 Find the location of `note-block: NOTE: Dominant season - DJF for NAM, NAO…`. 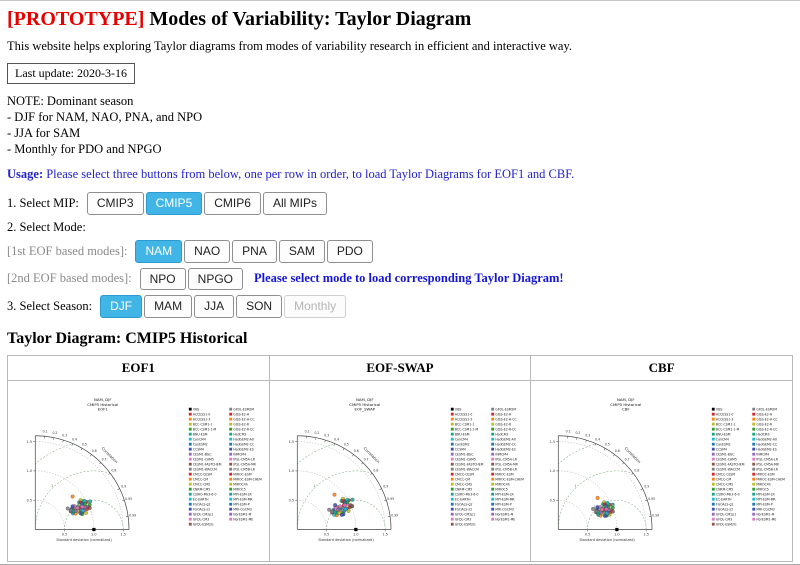

note-block: NOTE: Dominant season - DJF for NAM, NAO… is located at coordinates (400, 125).